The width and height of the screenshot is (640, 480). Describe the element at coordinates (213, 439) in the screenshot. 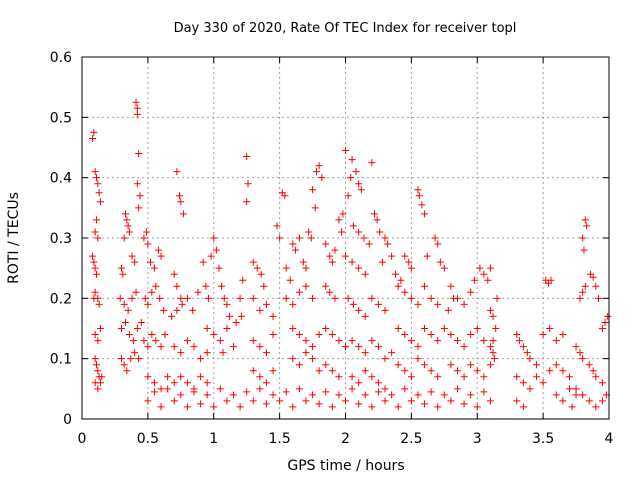

I see `x-tick-label: 1` at that location.